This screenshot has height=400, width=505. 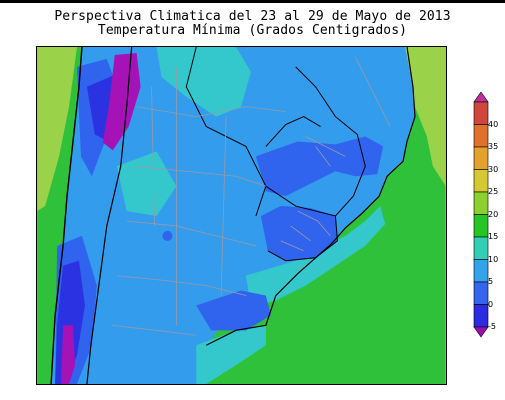 I want to click on colorbar-tick-label: 0, so click(x=491, y=304).